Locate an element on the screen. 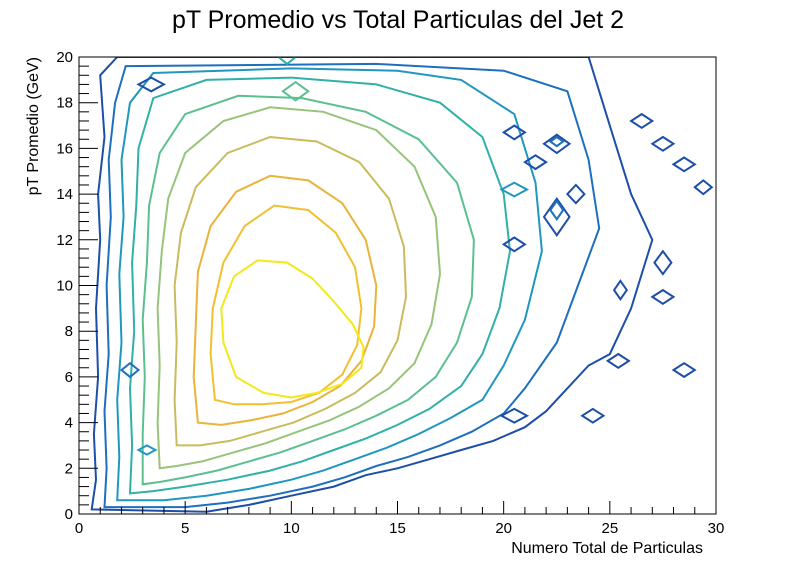  y-tick-label: 20 is located at coordinates (64, 57).